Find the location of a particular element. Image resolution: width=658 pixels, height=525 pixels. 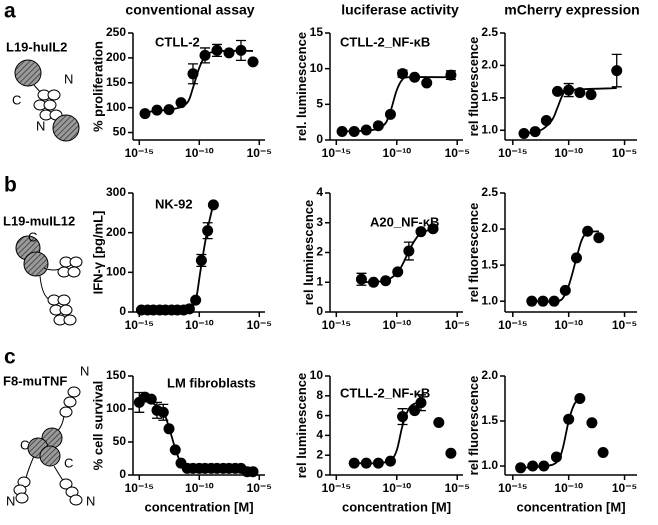

column-header: conventional assay is located at coordinates (189, 10).